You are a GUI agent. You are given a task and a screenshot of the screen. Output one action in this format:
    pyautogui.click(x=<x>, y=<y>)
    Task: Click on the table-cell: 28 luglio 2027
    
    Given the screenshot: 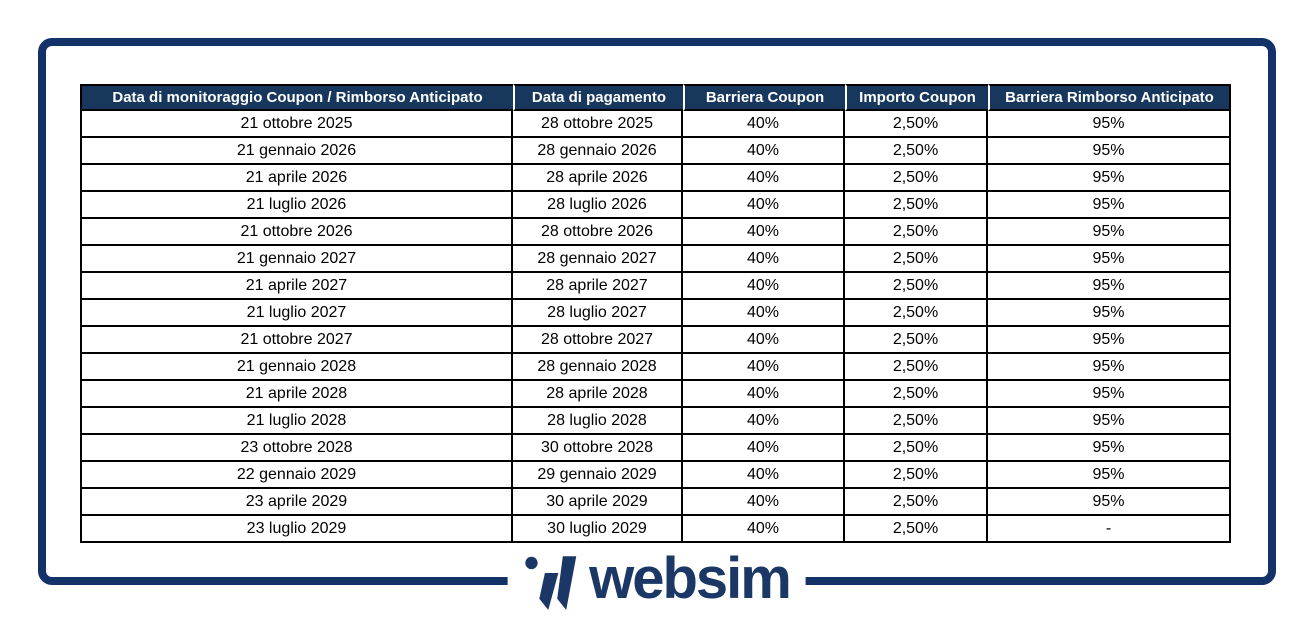 What is the action you would take?
    pyautogui.click(x=598, y=313)
    